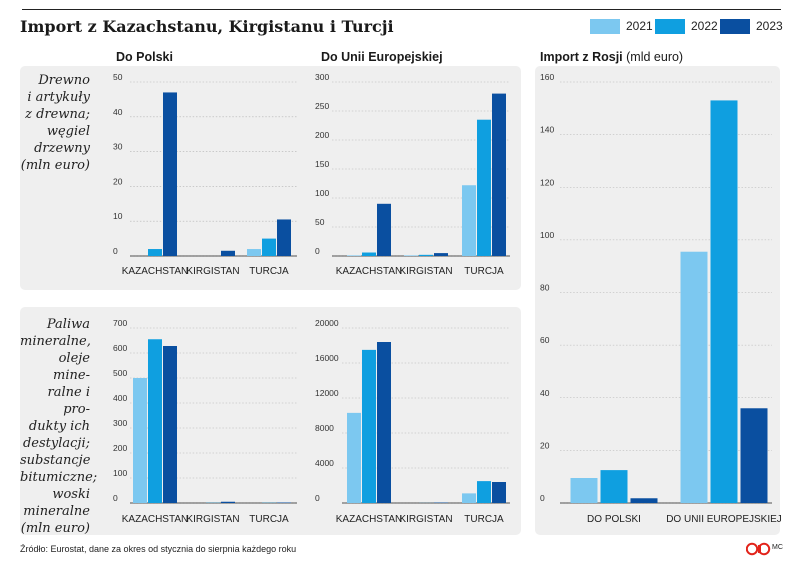 The height and width of the screenshot is (561, 788). What do you see at coordinates (155, 519) in the screenshot?
I see `fuel-poland-category-label: KAZACHSTAN` at bounding box center [155, 519].